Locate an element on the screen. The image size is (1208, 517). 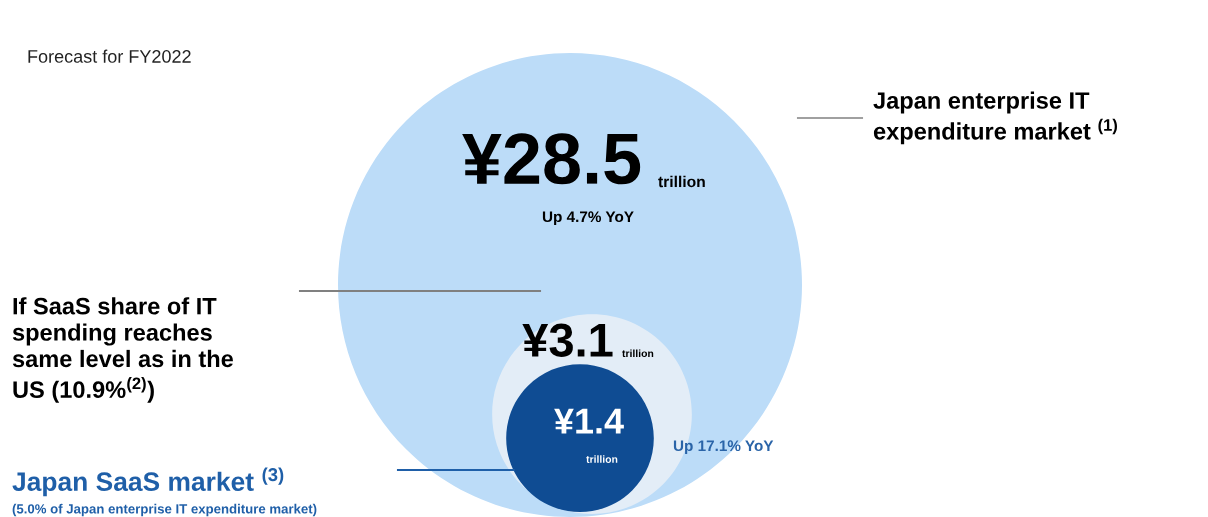
category-label: If SaaS share of IT spending reaches same level as in the US (10.9%$^{(2)}$) is located at coordinates (122, 350).